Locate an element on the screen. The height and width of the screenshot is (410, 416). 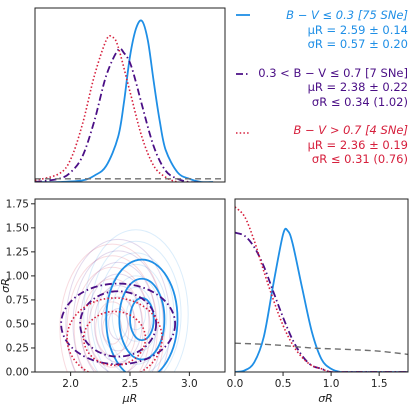
ytick-label-3: 0.75 is located at coordinates (17, 300).